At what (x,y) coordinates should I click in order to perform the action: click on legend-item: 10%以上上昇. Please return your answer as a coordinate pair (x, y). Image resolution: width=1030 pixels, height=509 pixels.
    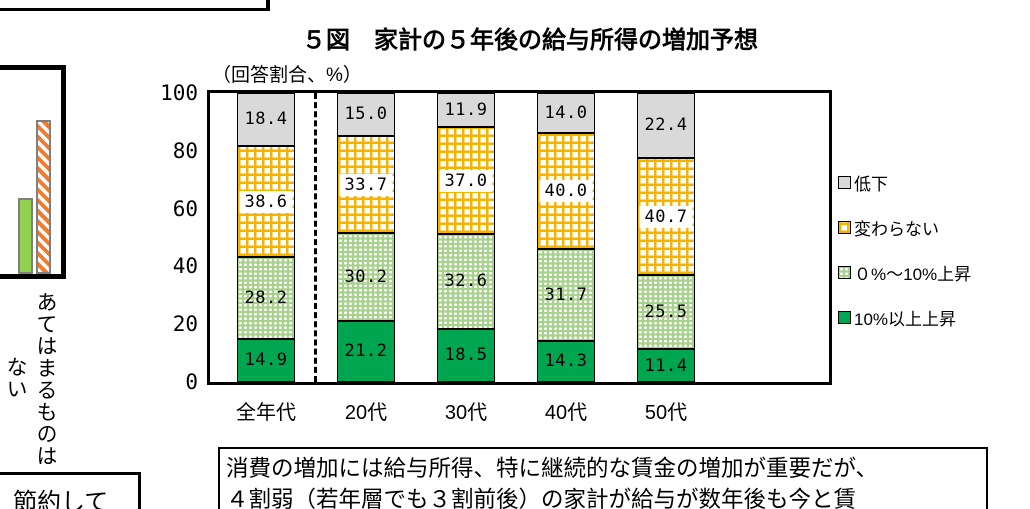
    Looking at the image, I should click on (904, 317).